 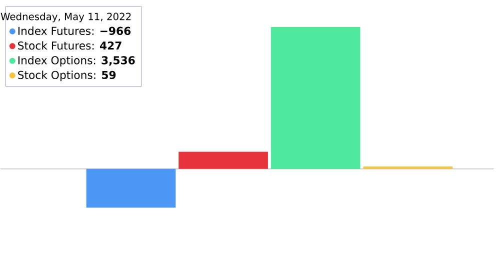 What do you see at coordinates (70, 45) in the screenshot?
I see `legend-label: Stock Futures: 427` at bounding box center [70, 45].